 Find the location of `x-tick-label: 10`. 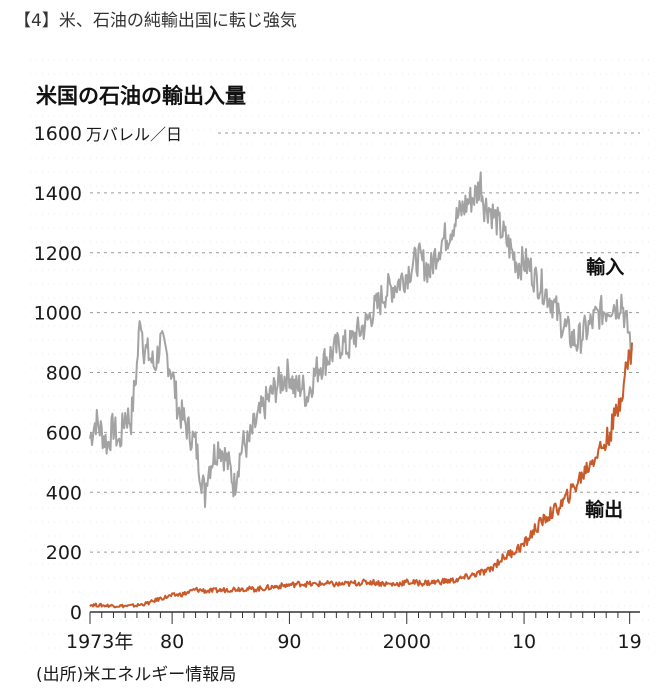

x-tick-label: 10 is located at coordinates (524, 642).